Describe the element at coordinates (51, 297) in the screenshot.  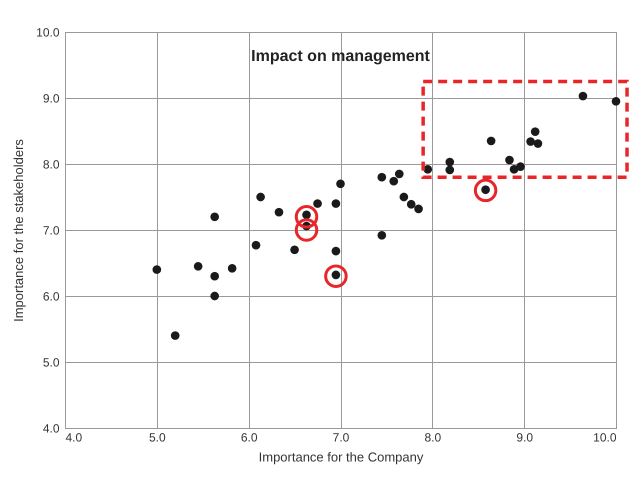
I see `y-tick-label: 6.0` at that location.